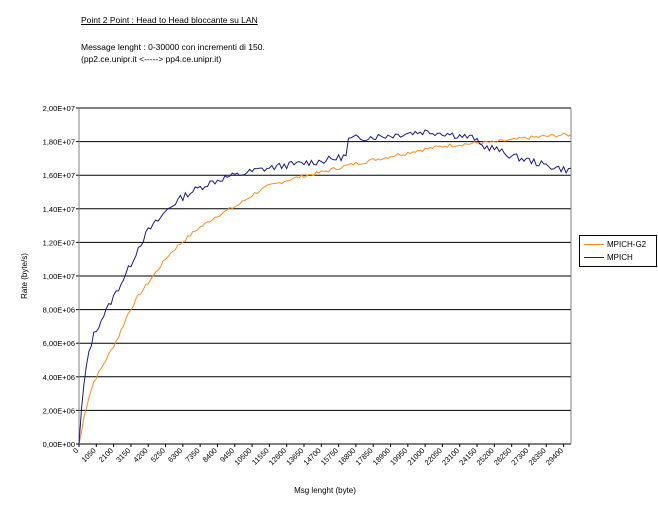 The height and width of the screenshot is (513, 658). I want to click on tick-label-y: 2,00E+06, so click(59, 410).